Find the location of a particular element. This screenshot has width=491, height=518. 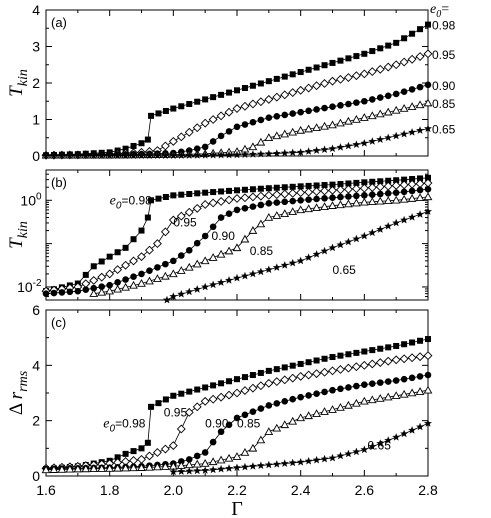

y-axis-label-sub: kin is located at coordinates (23, 229).